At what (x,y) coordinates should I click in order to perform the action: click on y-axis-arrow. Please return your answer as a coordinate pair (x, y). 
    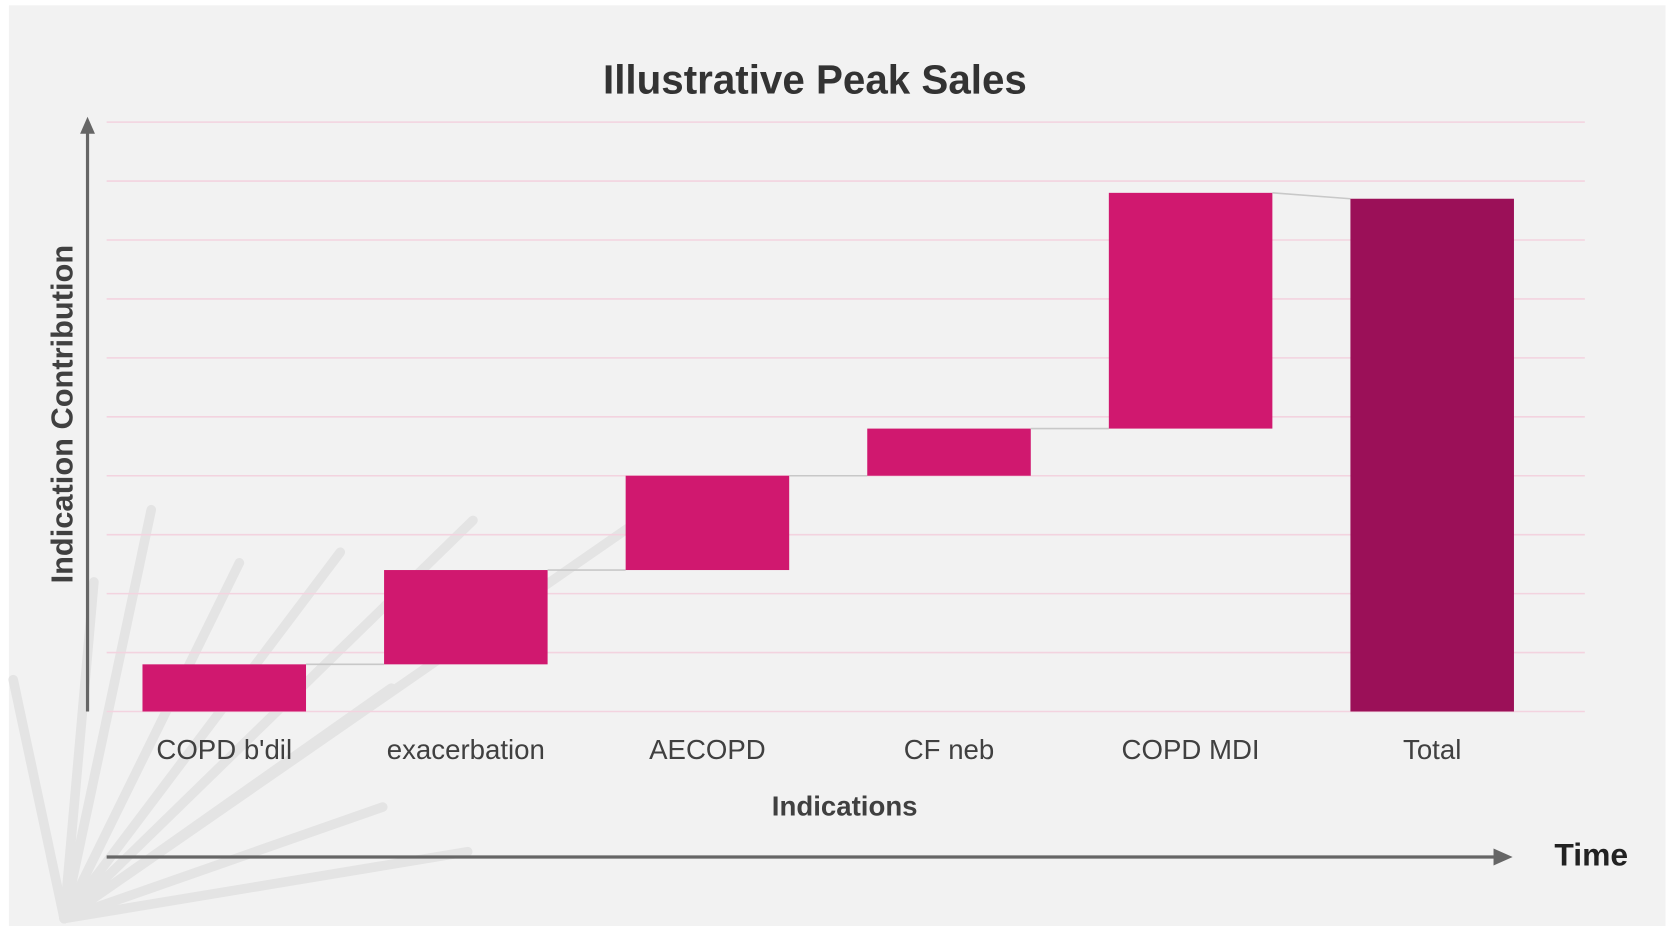
    Looking at the image, I should click on (87, 125).